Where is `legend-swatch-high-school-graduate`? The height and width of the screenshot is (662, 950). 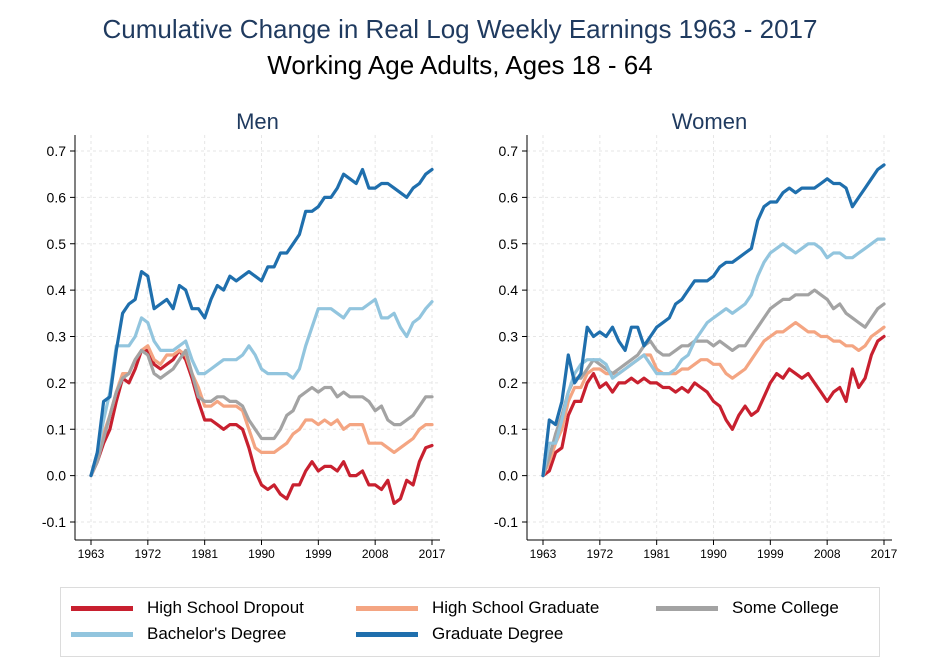
legend-swatch-high-school-graduate is located at coordinates (387, 608).